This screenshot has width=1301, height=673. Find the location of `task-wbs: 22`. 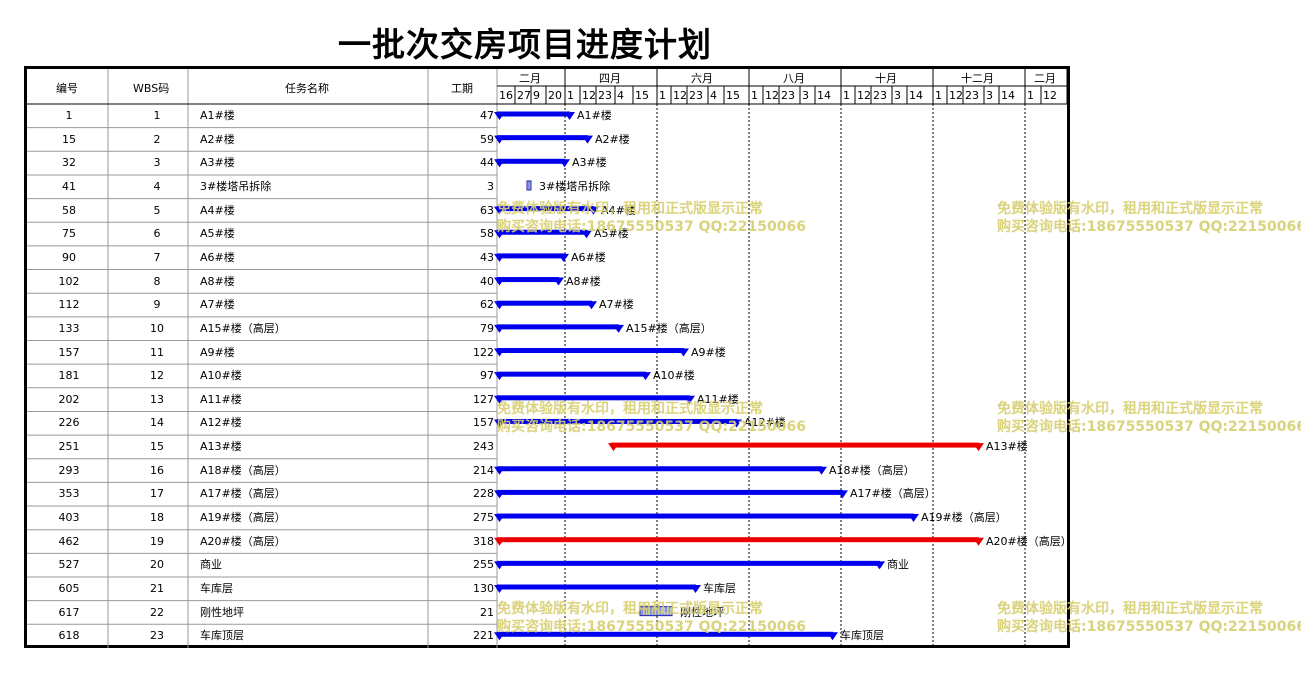

task-wbs: 22 is located at coordinates (157, 612).